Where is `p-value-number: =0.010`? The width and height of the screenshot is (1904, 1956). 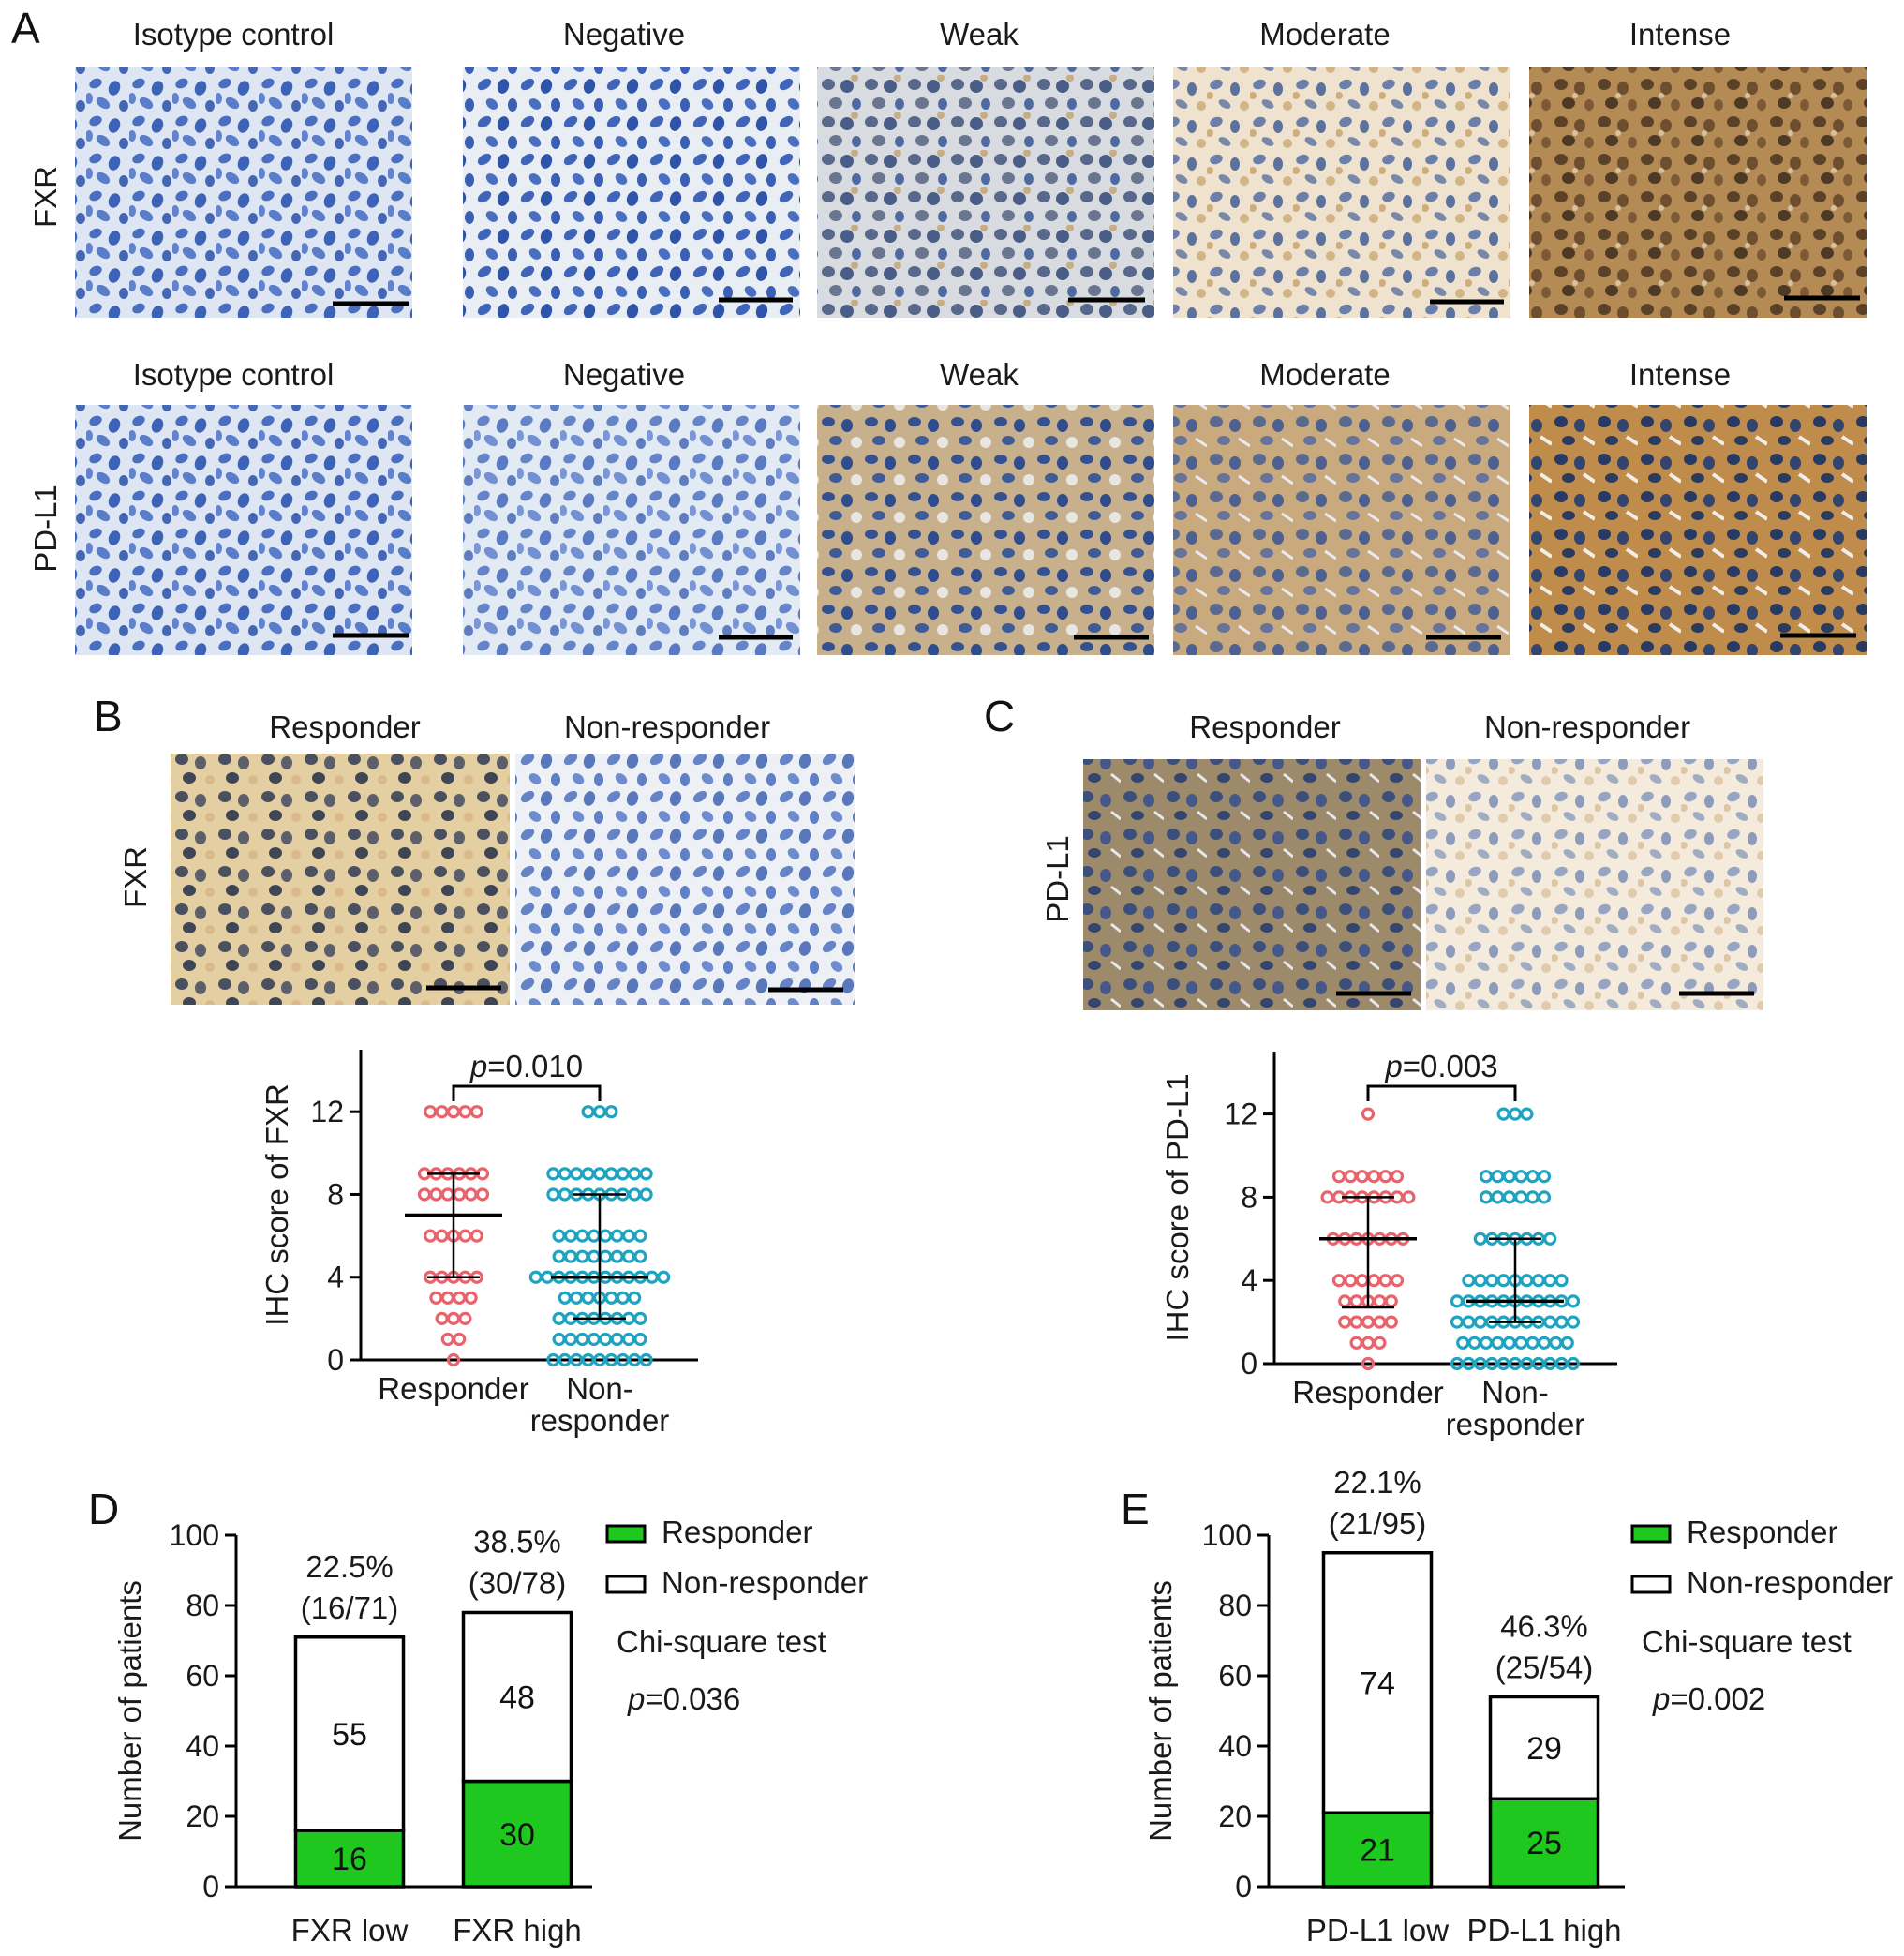 p-value-number: =0.010 is located at coordinates (535, 1066).